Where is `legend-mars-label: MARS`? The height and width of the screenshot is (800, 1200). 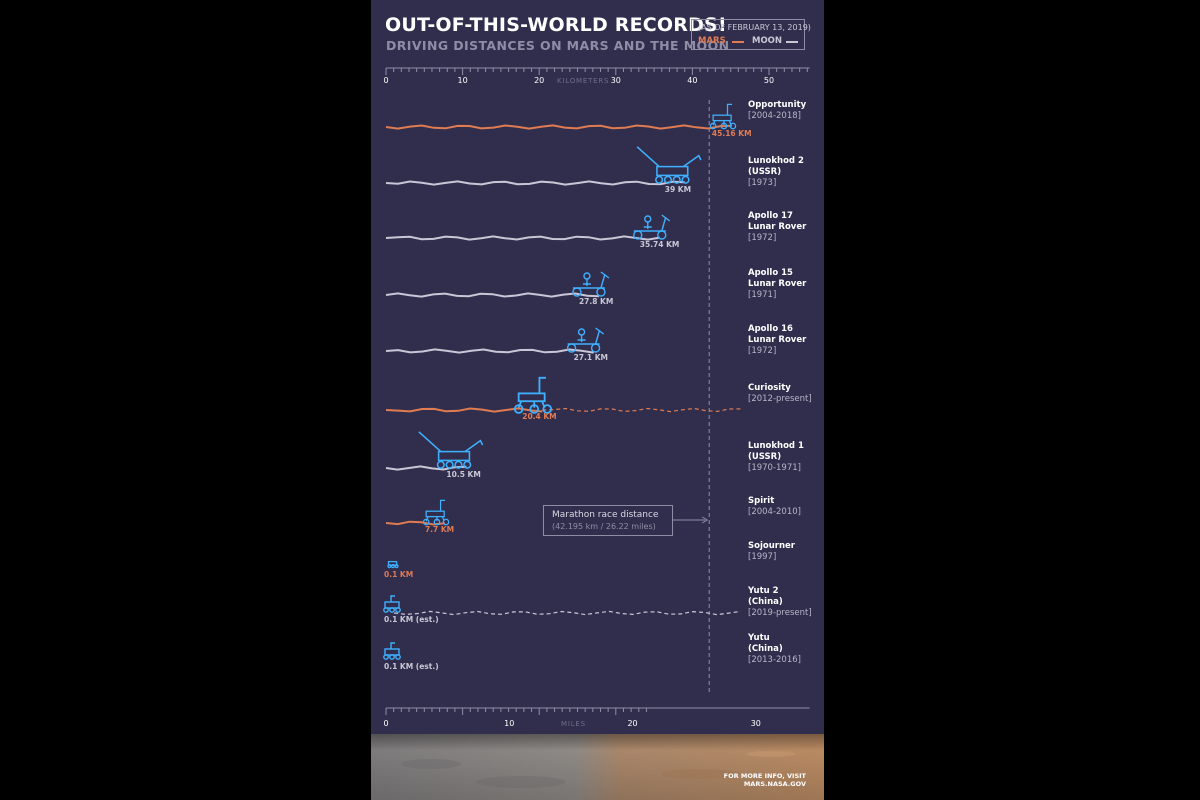
legend-mars-label: MARS is located at coordinates (712, 41).